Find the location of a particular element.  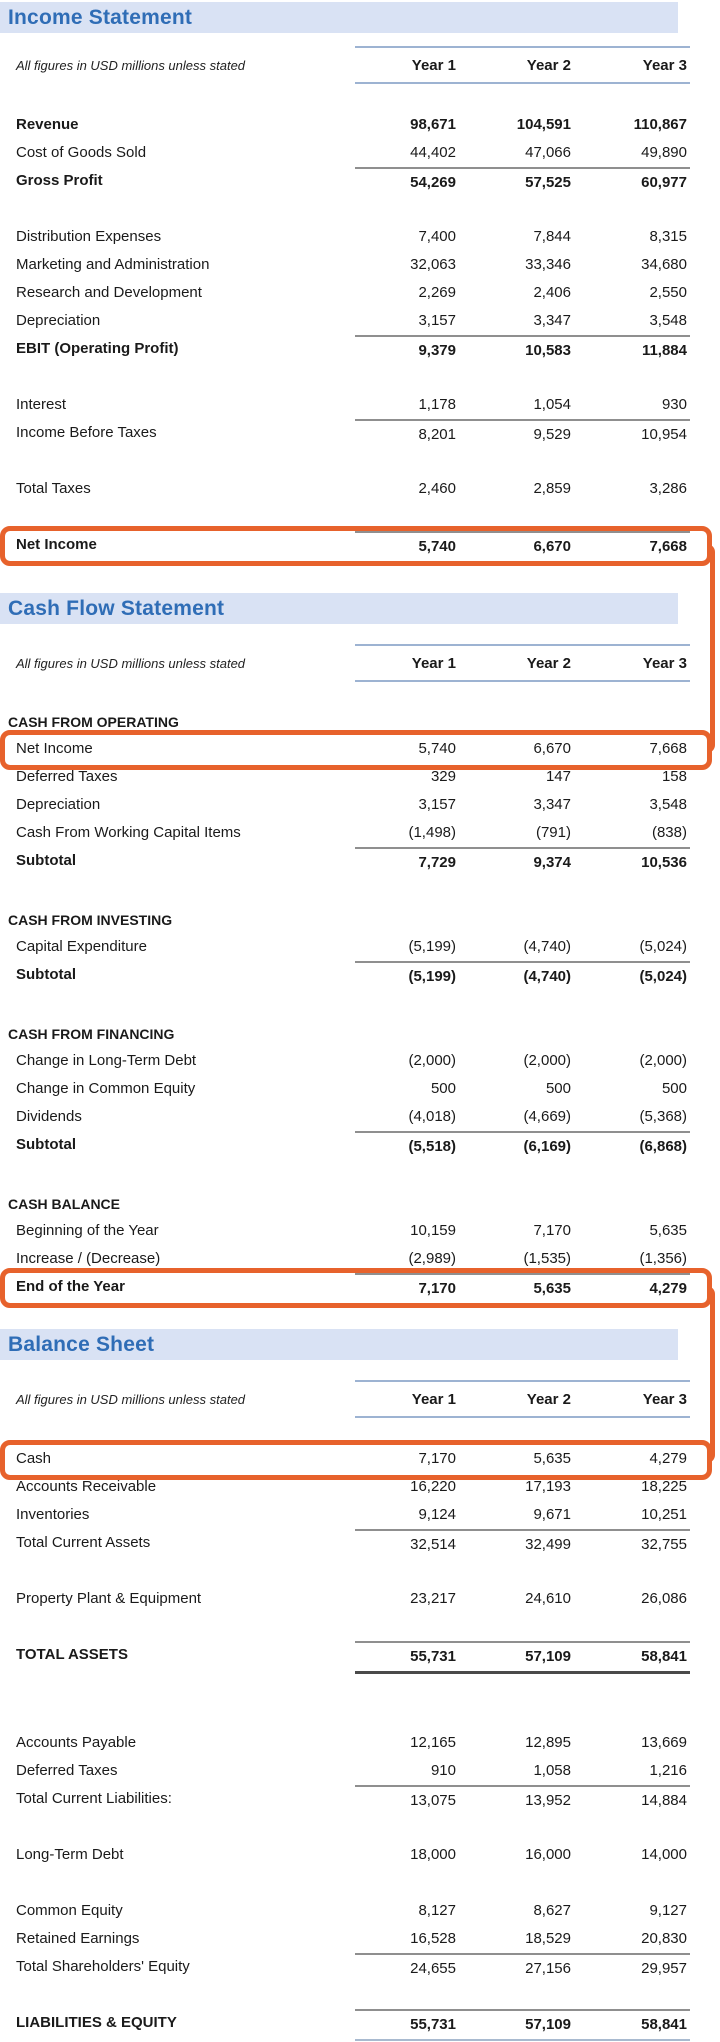

row-value: 7,844 is located at coordinates (552, 236).